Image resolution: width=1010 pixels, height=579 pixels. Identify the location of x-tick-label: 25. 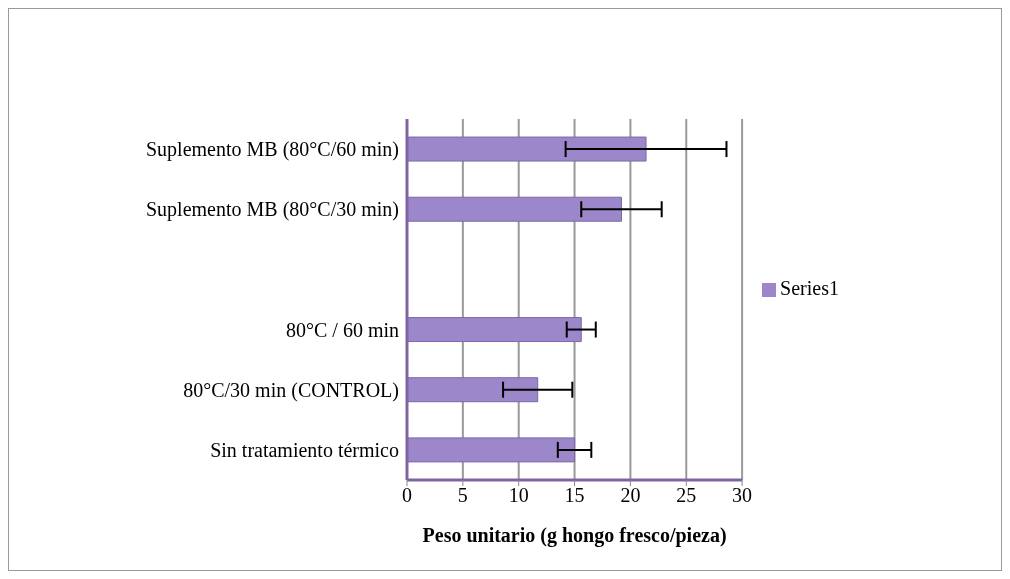
(686, 495).